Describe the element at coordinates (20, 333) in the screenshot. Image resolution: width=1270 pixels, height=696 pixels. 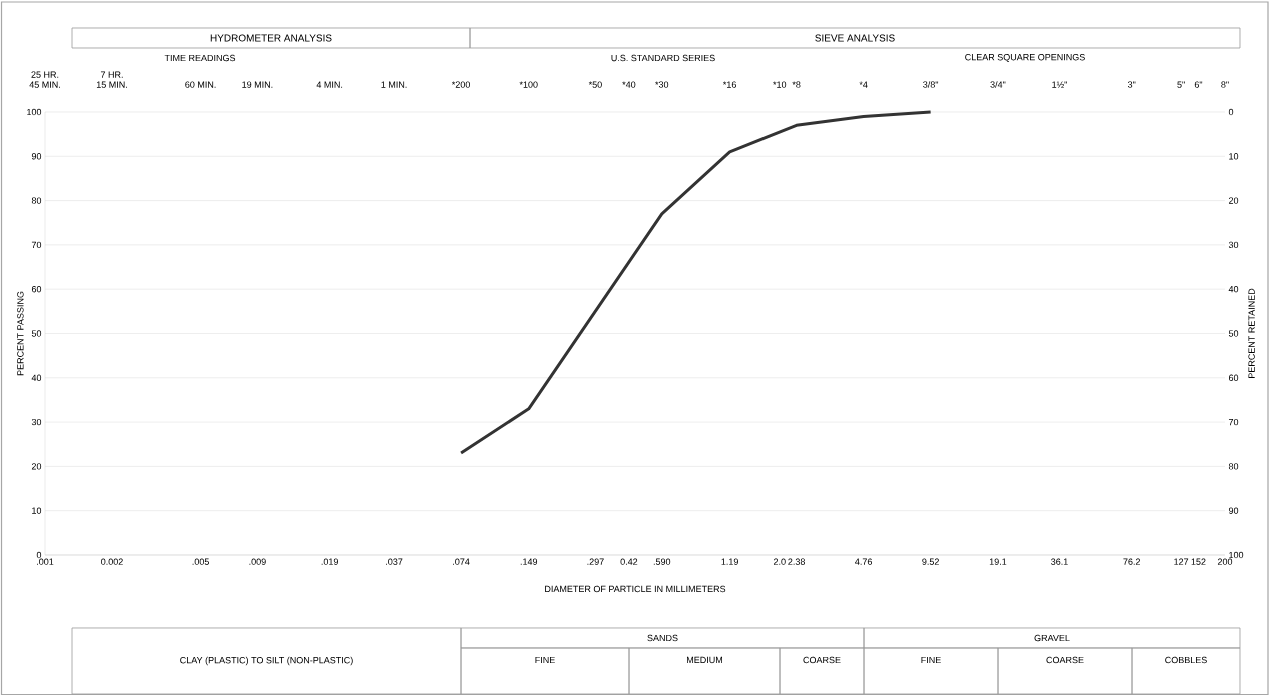
I see `y-axis-title: PERCENT PASSING` at that location.